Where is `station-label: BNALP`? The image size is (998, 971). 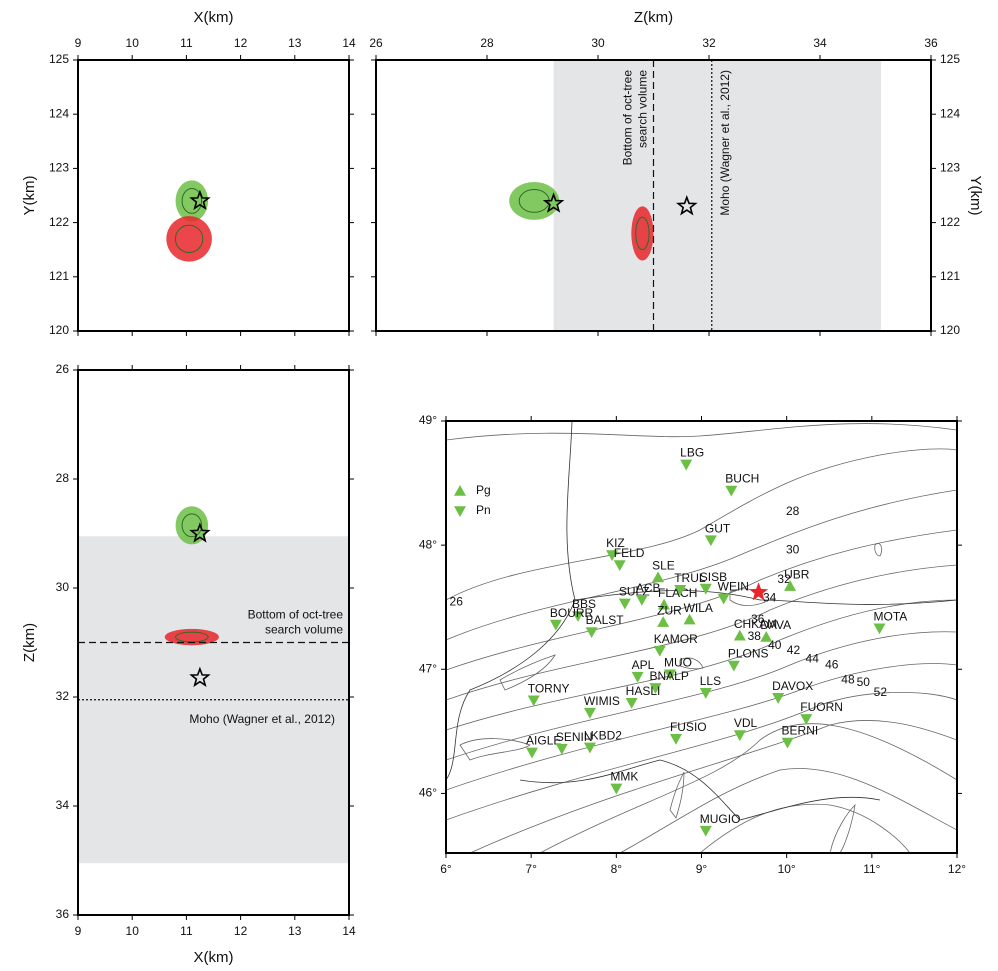 station-label: BNALP is located at coordinates (669, 676).